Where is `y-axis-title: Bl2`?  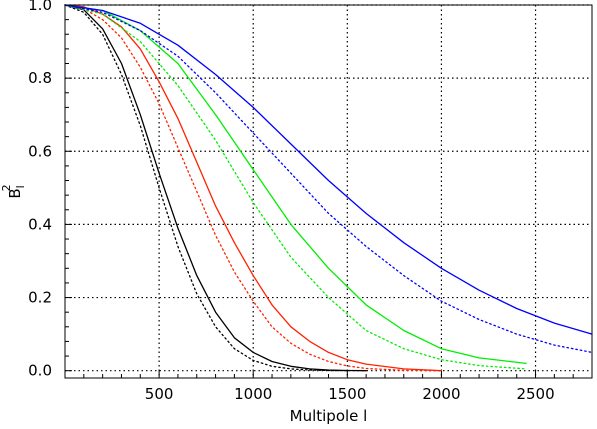
y-axis-title: Bl2 is located at coordinates (13, 191).